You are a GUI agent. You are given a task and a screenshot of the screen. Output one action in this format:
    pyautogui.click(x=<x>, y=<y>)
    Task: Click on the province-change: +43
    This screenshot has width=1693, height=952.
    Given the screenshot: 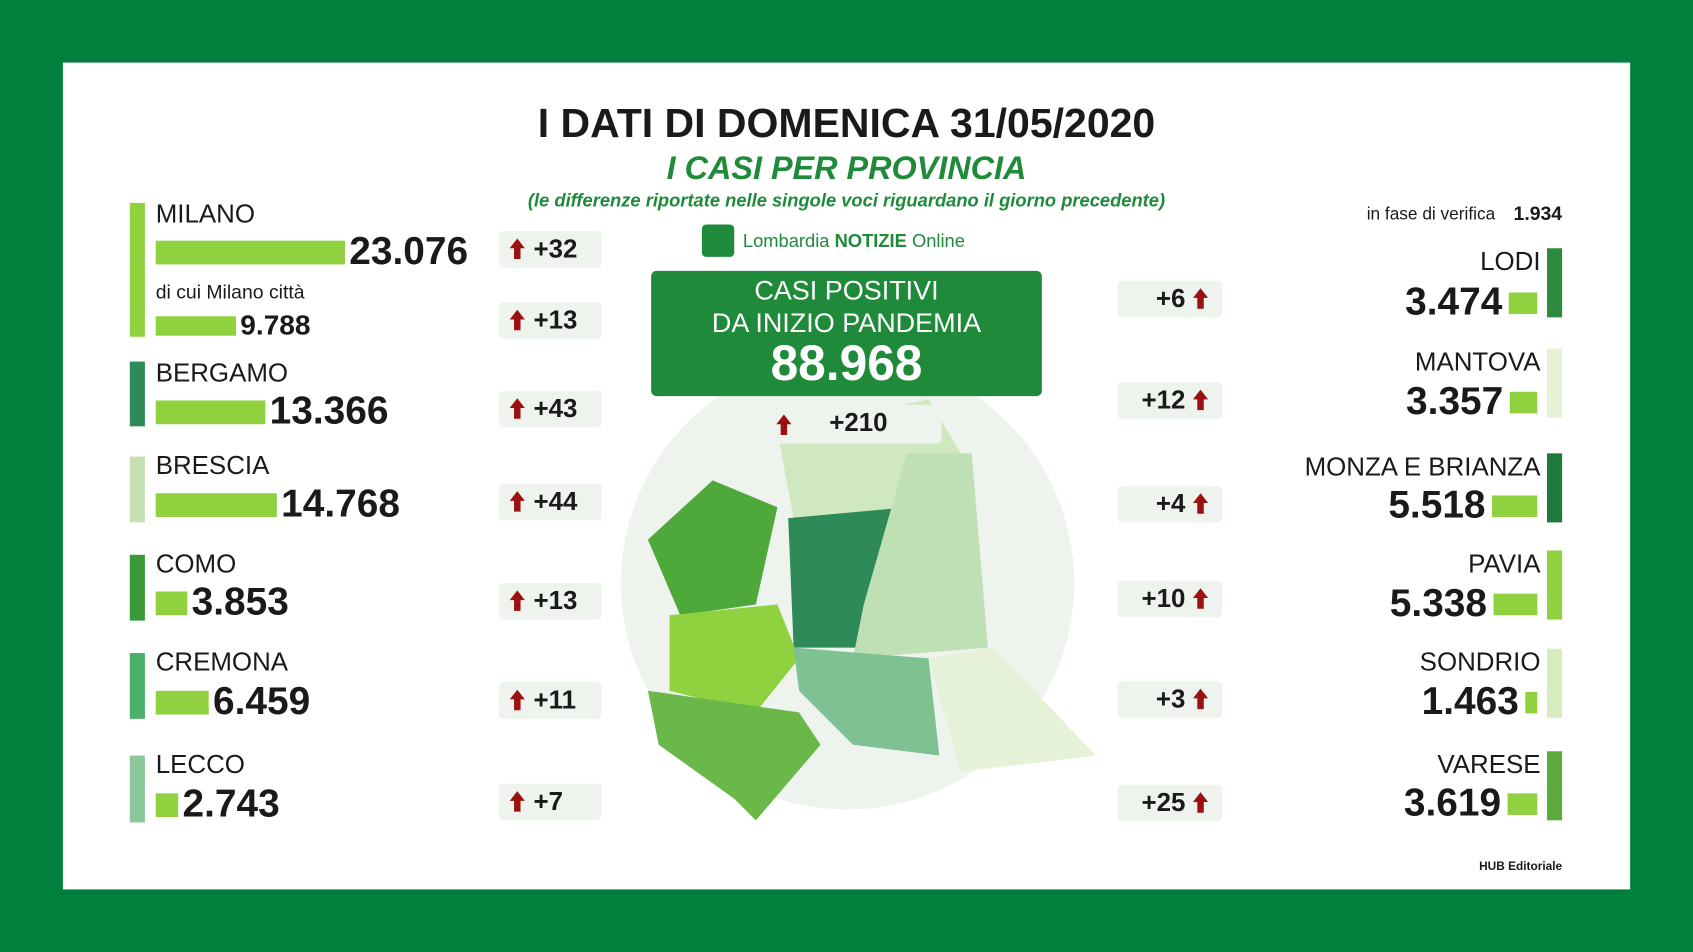 What is the action you would take?
    pyautogui.click(x=555, y=409)
    